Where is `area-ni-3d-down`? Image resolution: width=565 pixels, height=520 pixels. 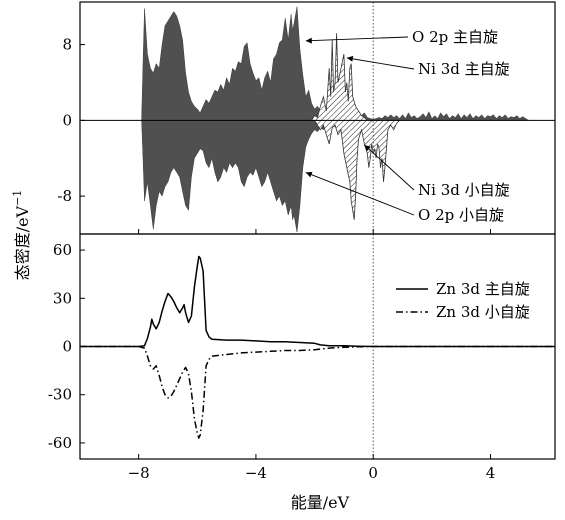
area-ni-3d-down is located at coordinates (357, 170).